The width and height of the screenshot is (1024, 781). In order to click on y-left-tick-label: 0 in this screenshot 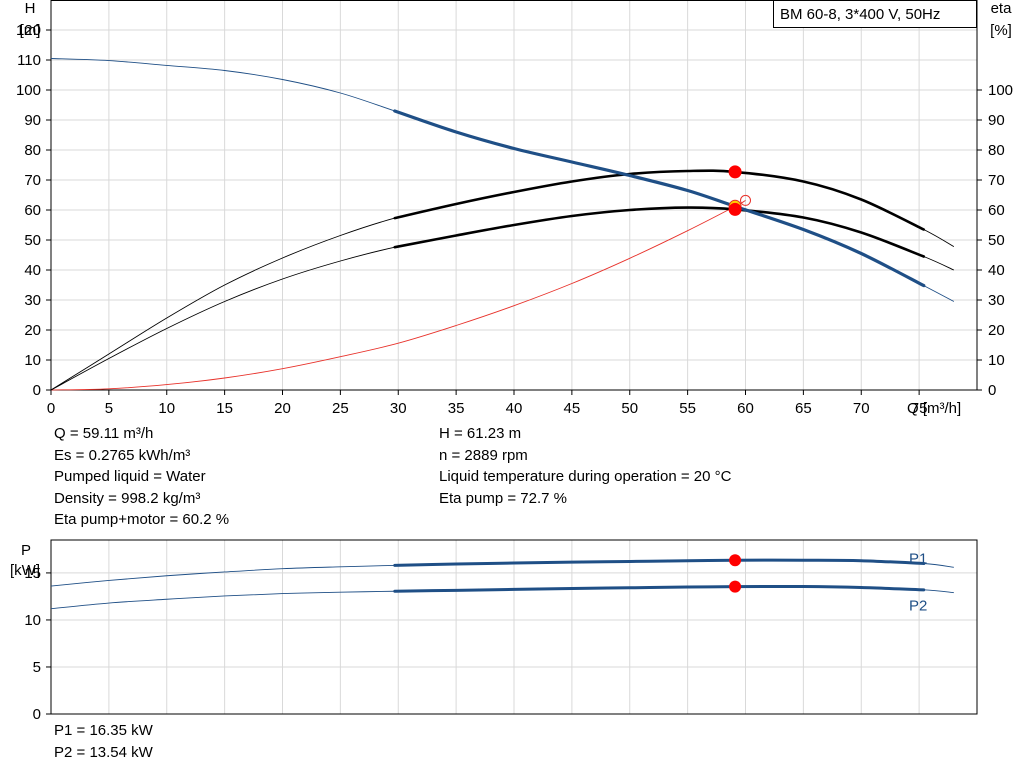, I will do `click(37, 390)`.